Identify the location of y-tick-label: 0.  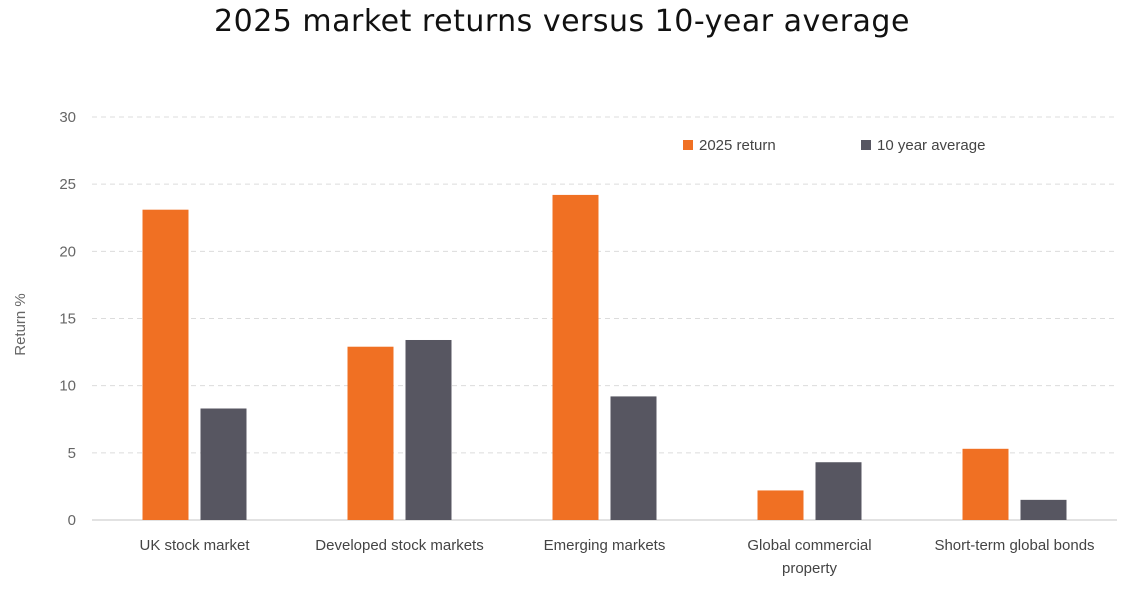
(72, 520).